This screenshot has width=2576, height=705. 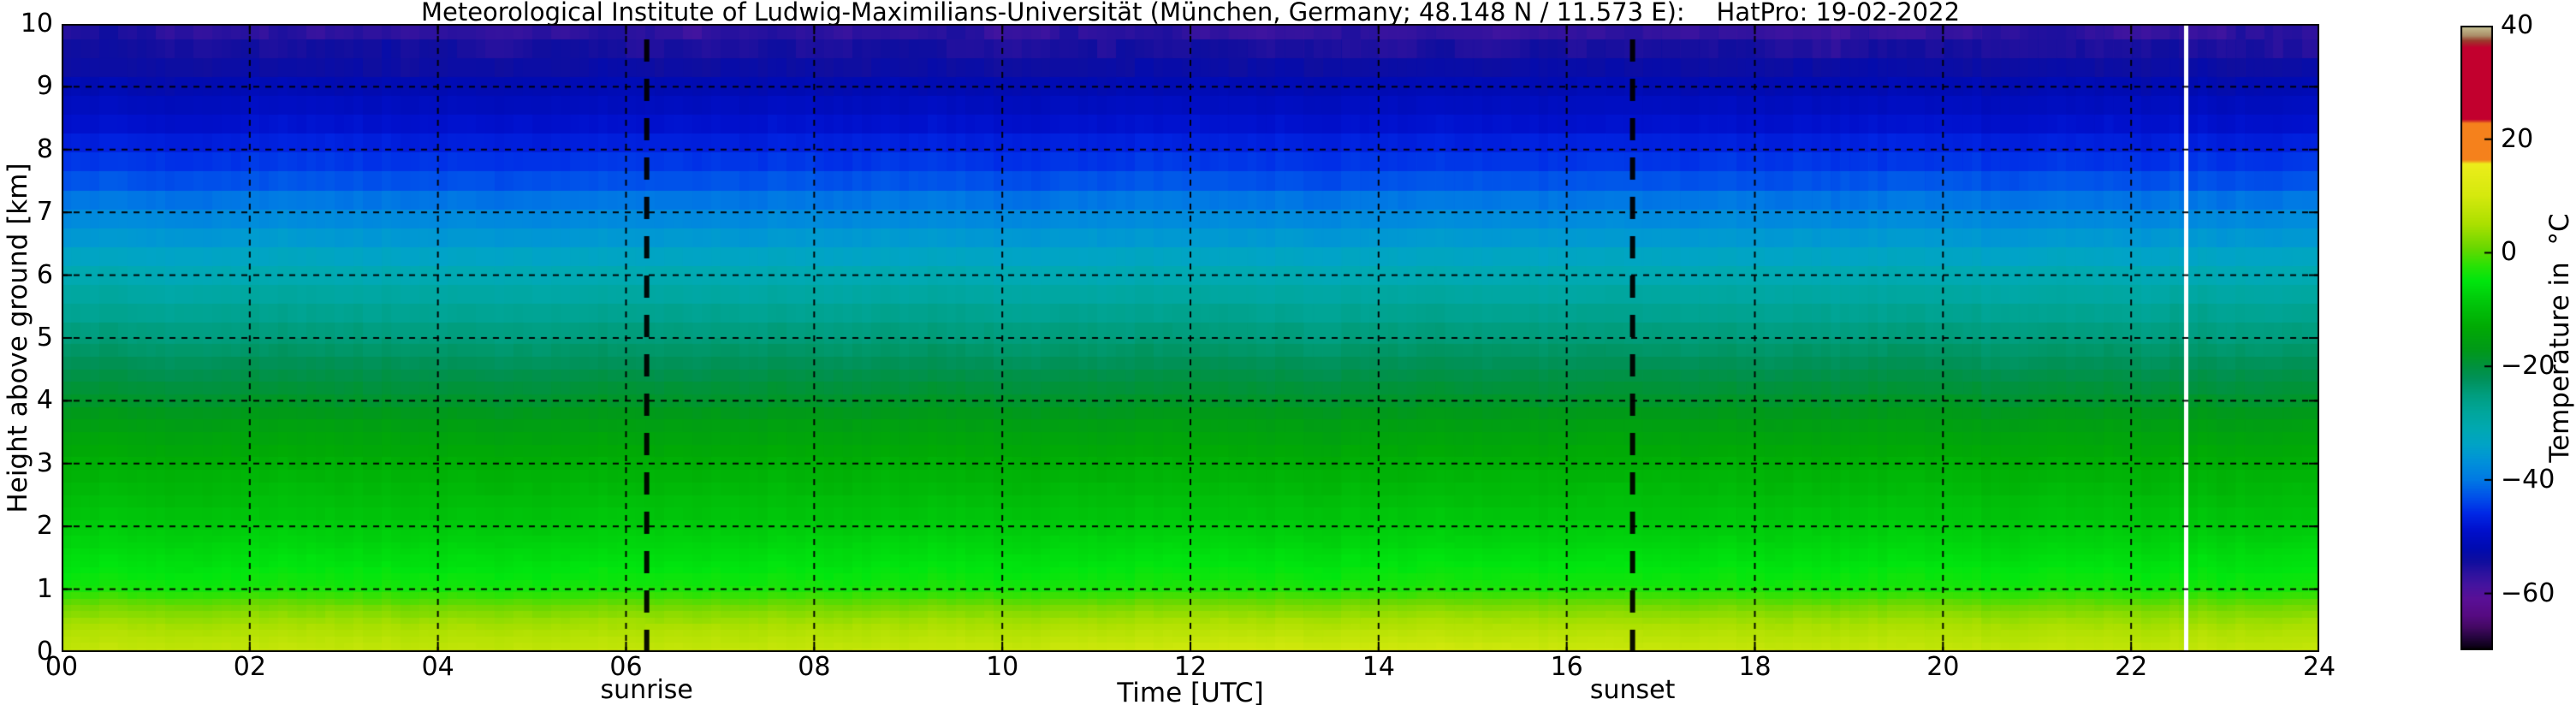 What do you see at coordinates (44, 400) in the screenshot?
I see `y-tick-label-4: 4` at bounding box center [44, 400].